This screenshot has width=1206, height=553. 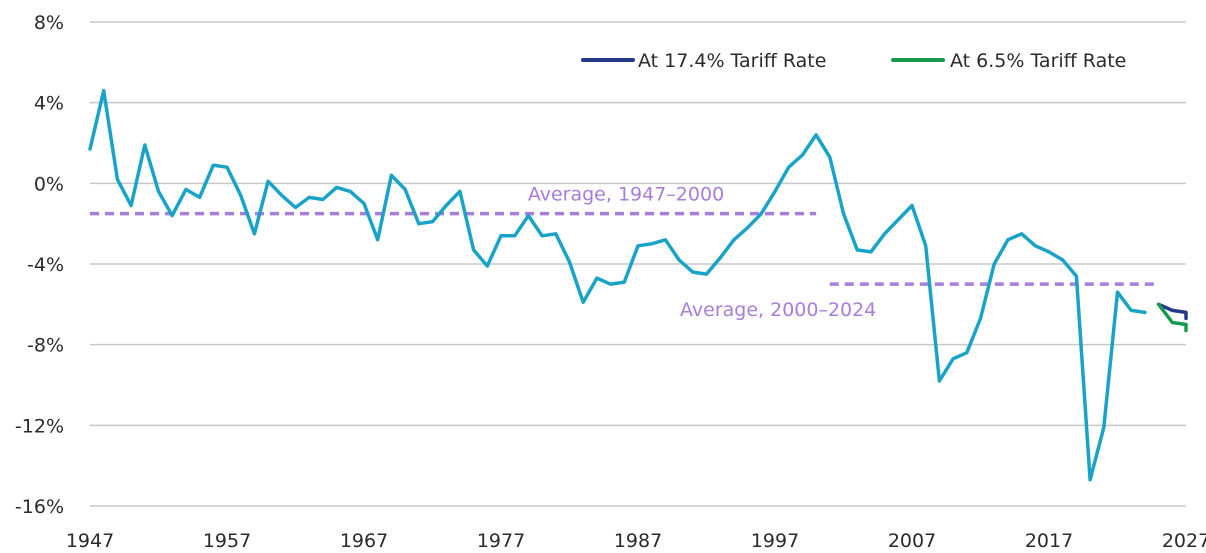 I want to click on x-tick-label: 1977, so click(x=501, y=541).